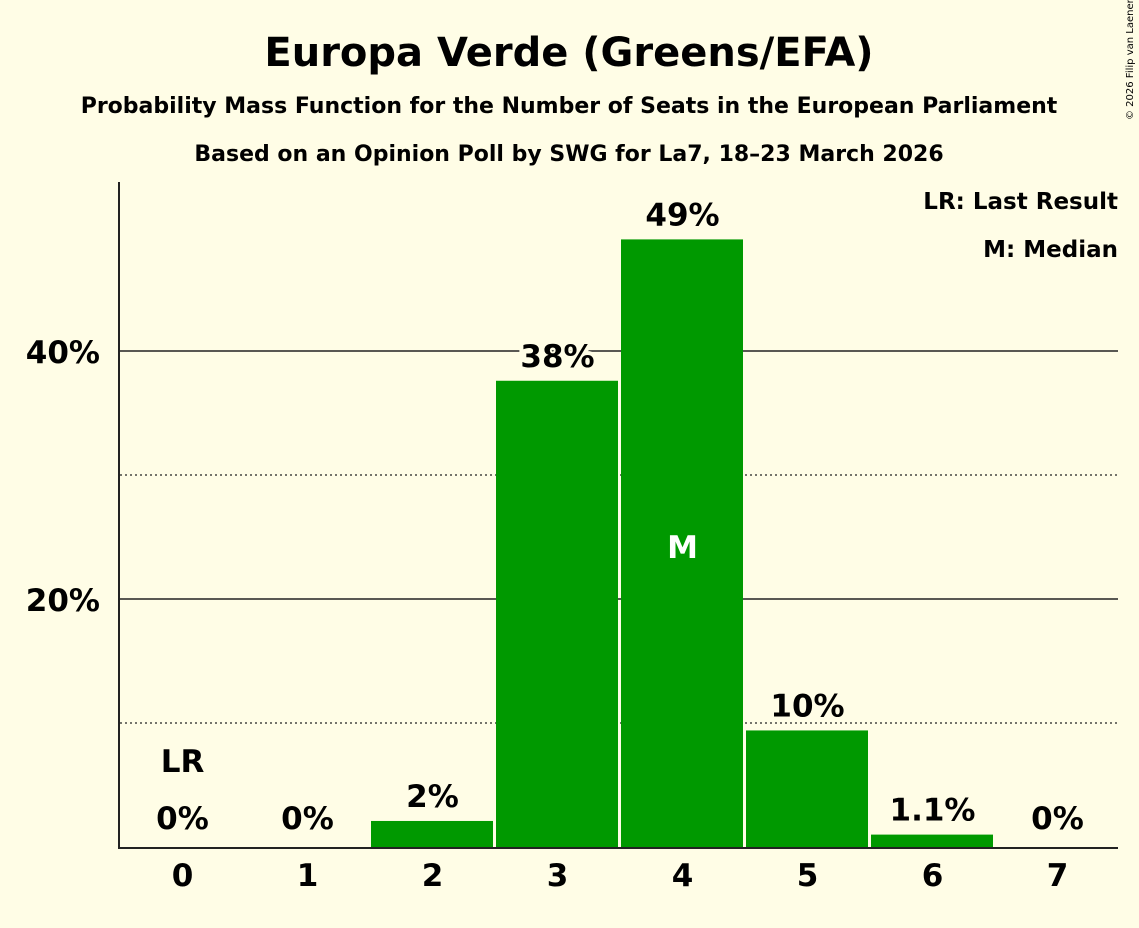 The height and width of the screenshot is (928, 1139). Describe the element at coordinates (1050, 250) in the screenshot. I see `legend-median: M: Median` at that location.